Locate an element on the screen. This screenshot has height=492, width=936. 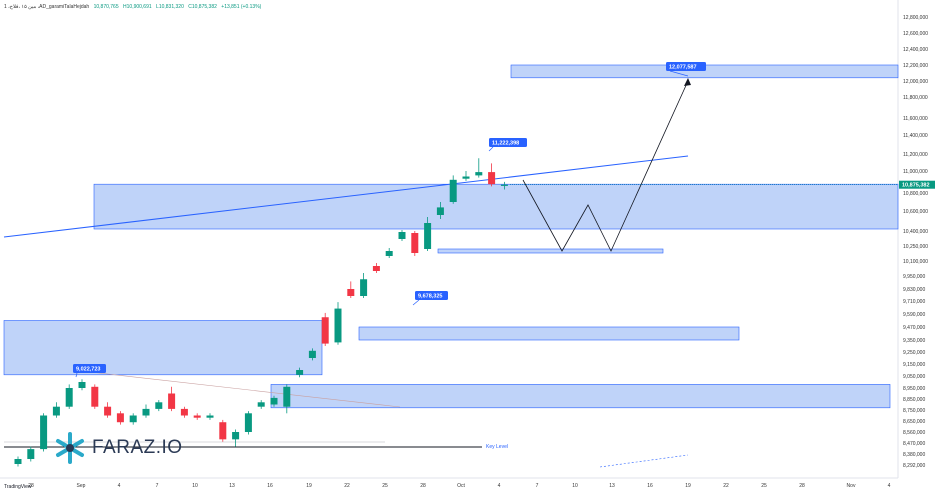
y-tick-label: 12,800,000 is located at coordinates (915, 18).